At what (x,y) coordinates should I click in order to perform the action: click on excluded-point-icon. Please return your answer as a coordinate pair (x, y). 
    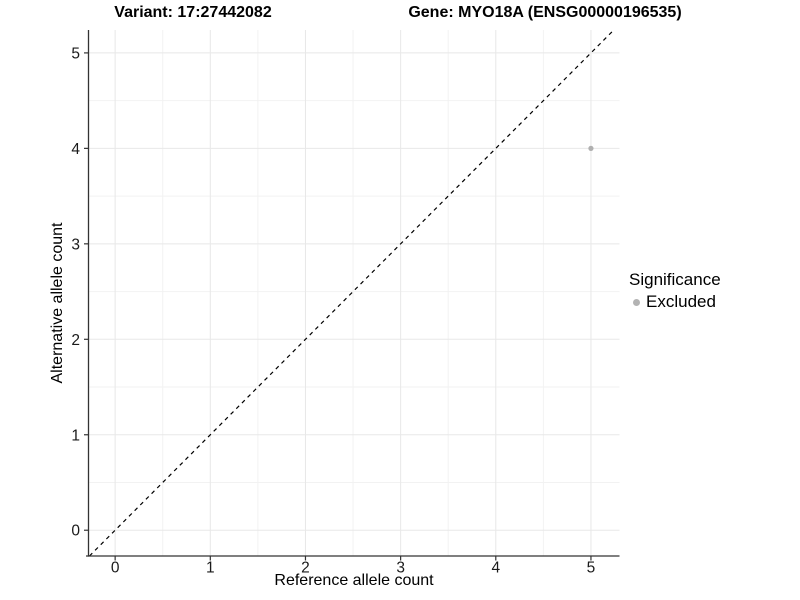
    Looking at the image, I should click on (636, 302).